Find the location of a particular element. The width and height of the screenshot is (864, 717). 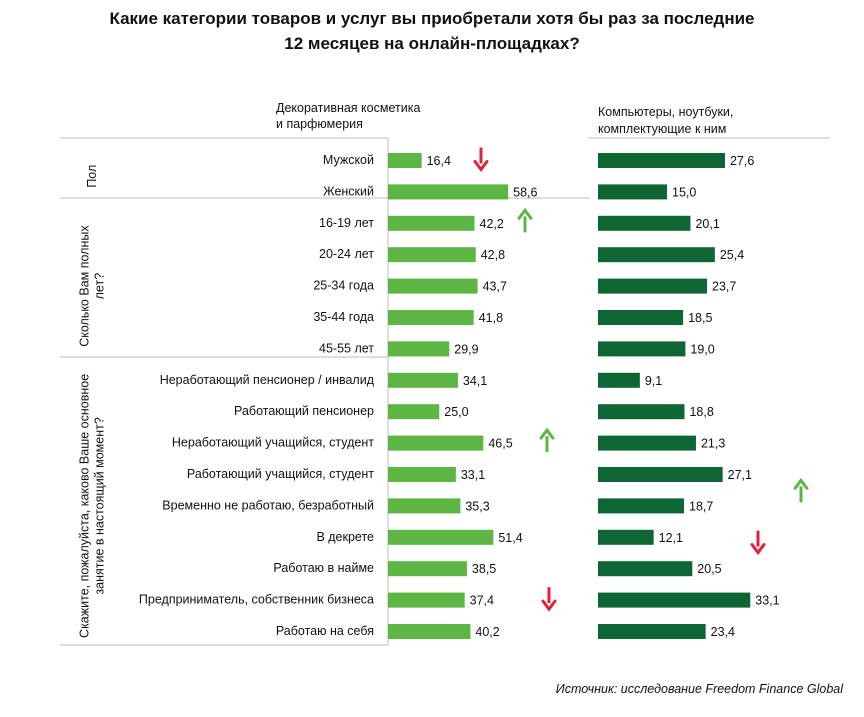

group-label: лет? is located at coordinates (100, 286).